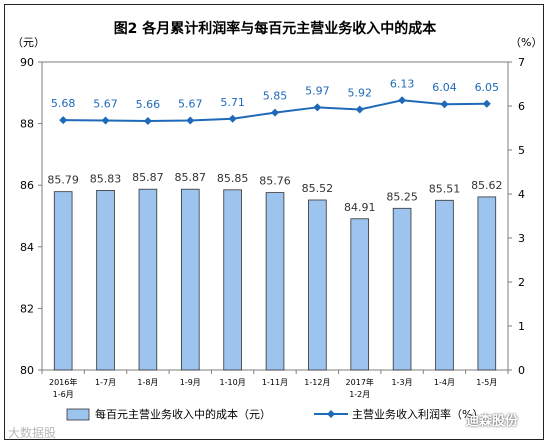  What do you see at coordinates (27, 247) in the screenshot?
I see `left-tick-label: 84` at bounding box center [27, 247].